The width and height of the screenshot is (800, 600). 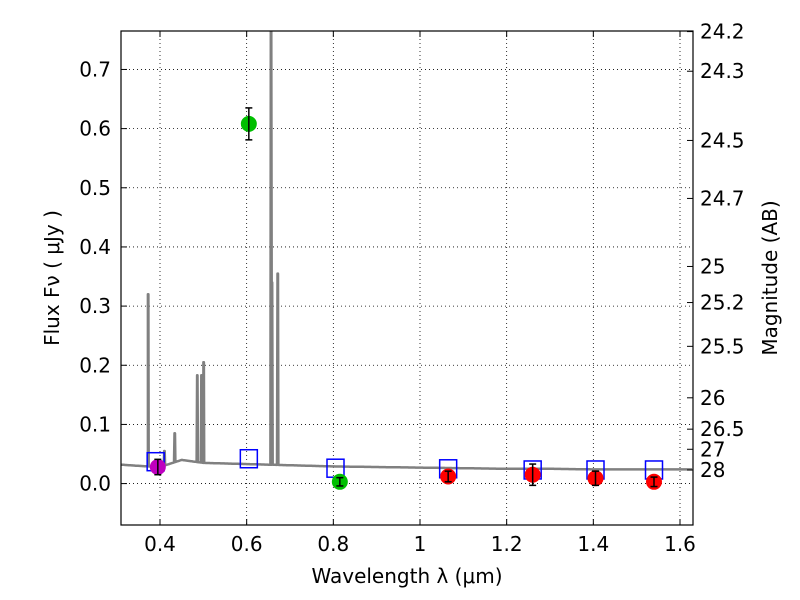 I want to click on y-tick-label: 0.7, so click(x=95, y=69).